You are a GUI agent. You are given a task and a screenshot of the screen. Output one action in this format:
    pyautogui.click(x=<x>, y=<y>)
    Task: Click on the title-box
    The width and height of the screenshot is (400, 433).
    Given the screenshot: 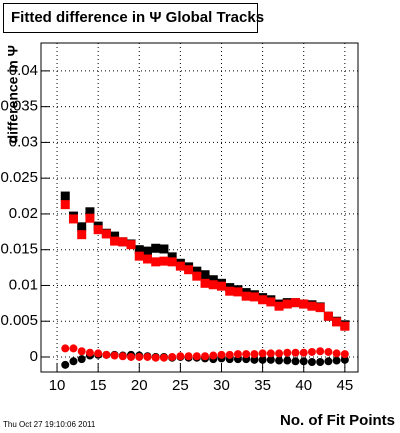 What is the action you would take?
    pyautogui.click(x=130, y=18)
    